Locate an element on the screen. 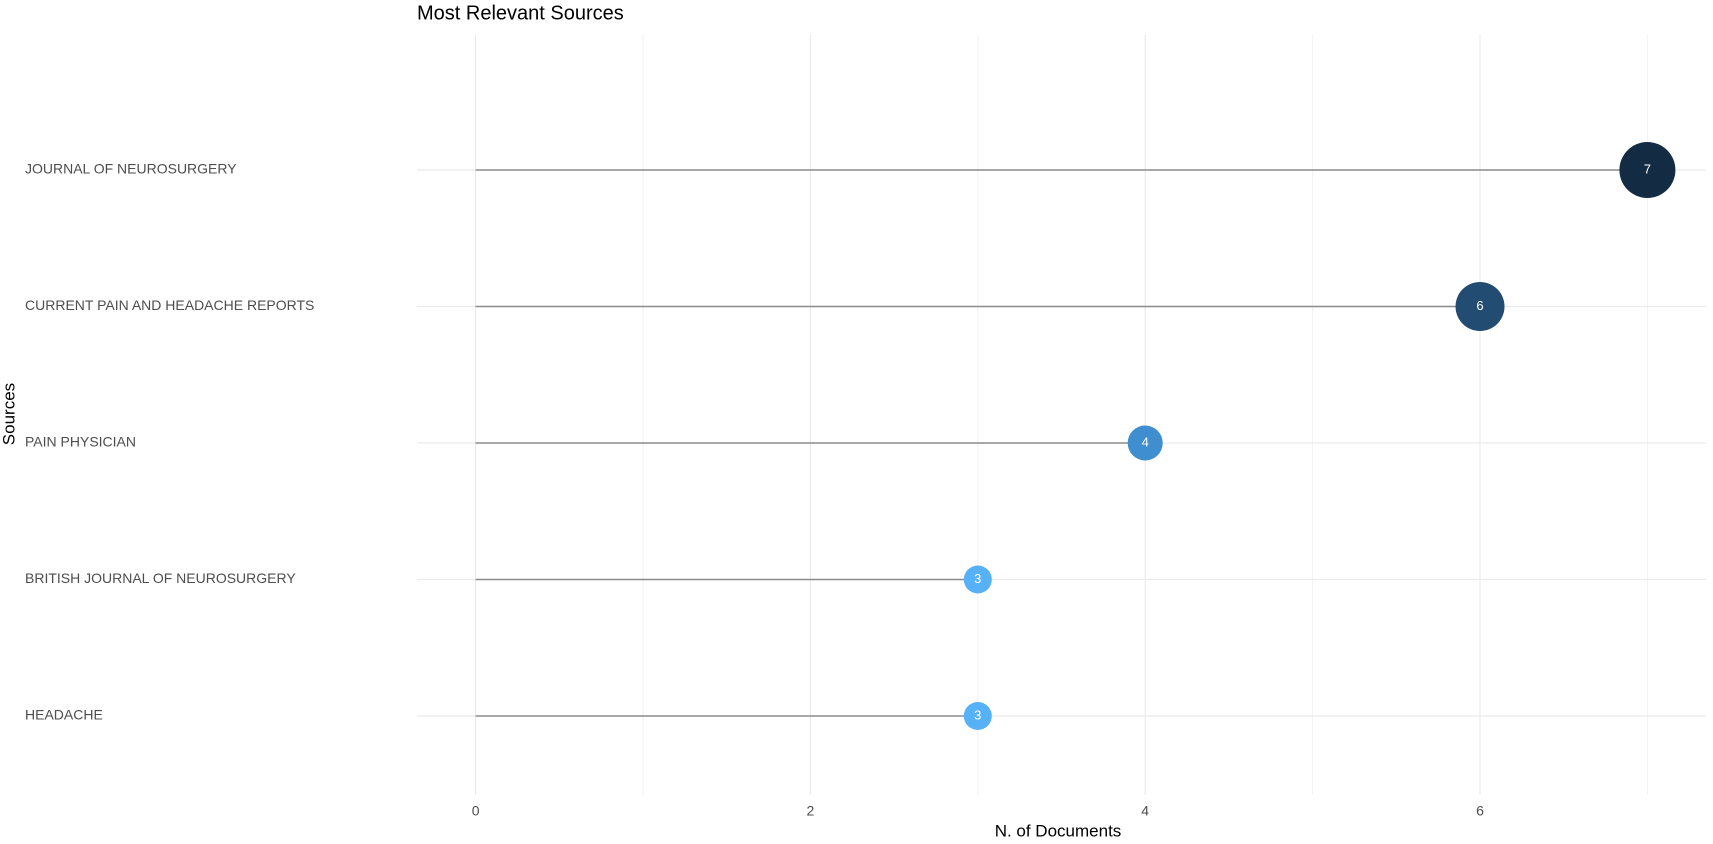 Image resolution: width=1713 pixels, height=844 pixels. y-tick-label: PAIN PHYSICIAN is located at coordinates (80, 442).